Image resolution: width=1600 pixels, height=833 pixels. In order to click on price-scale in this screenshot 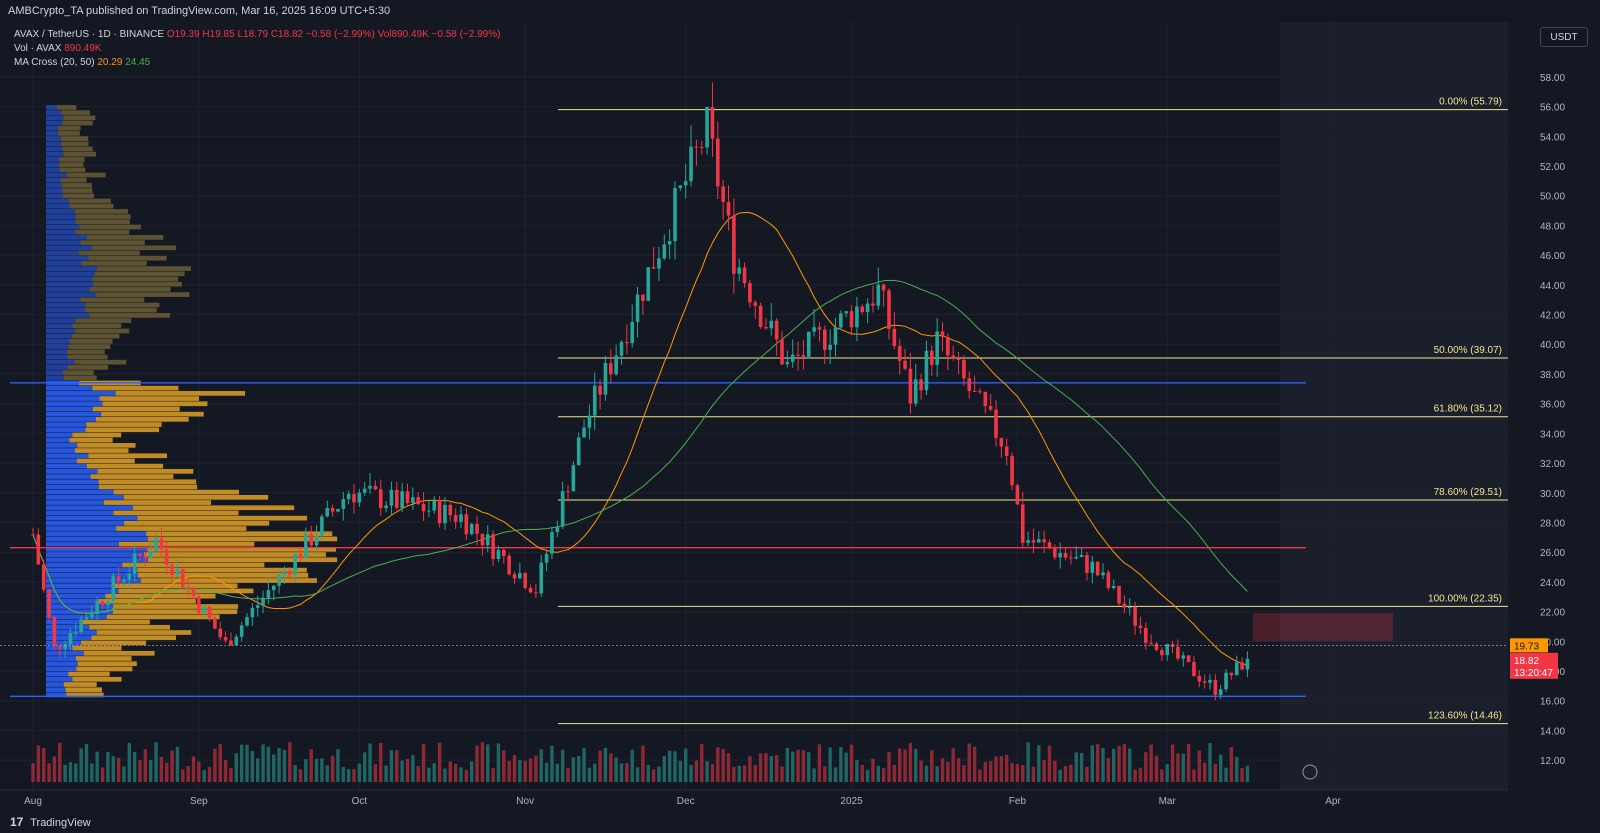, I will do `click(1554, 417)`.